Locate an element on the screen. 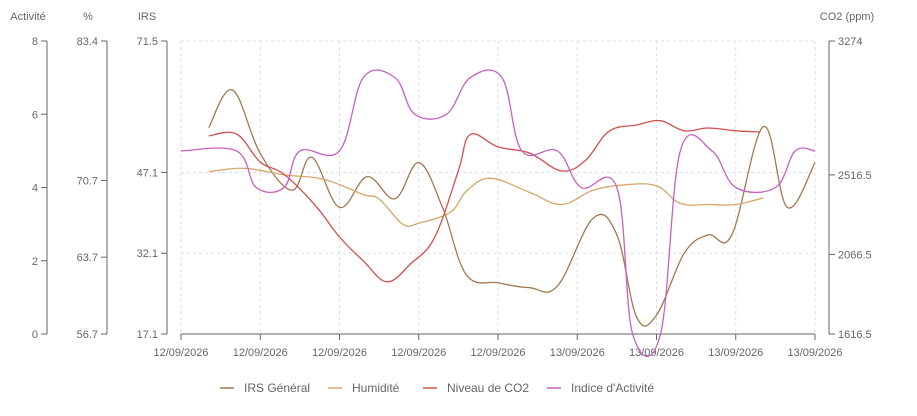 The image size is (917, 416). legend-label: IRS Général is located at coordinates (277, 388).